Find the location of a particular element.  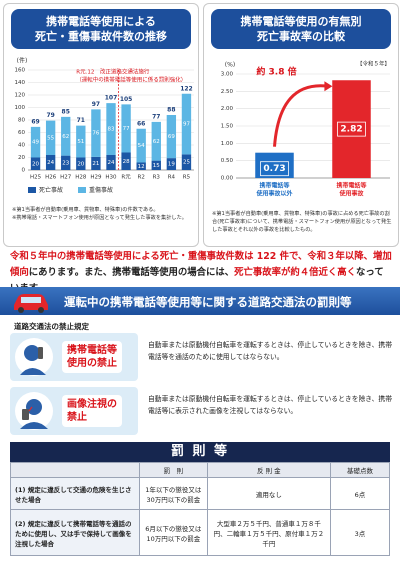

y-tick-label: 20 is located at coordinates (21, 158).